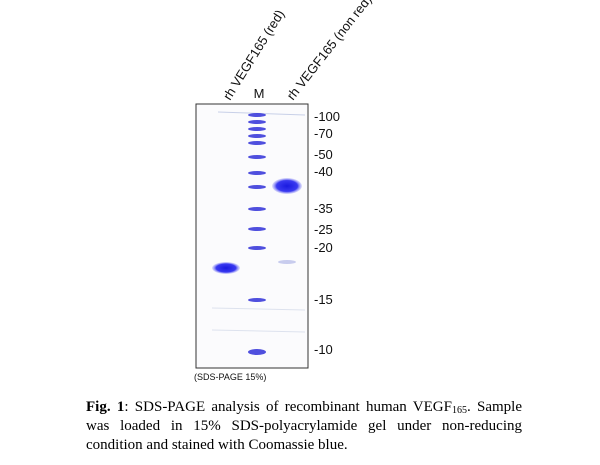 The width and height of the screenshot is (600, 465). Describe the element at coordinates (323, 133) in the screenshot. I see `marker-label: -70` at that location.